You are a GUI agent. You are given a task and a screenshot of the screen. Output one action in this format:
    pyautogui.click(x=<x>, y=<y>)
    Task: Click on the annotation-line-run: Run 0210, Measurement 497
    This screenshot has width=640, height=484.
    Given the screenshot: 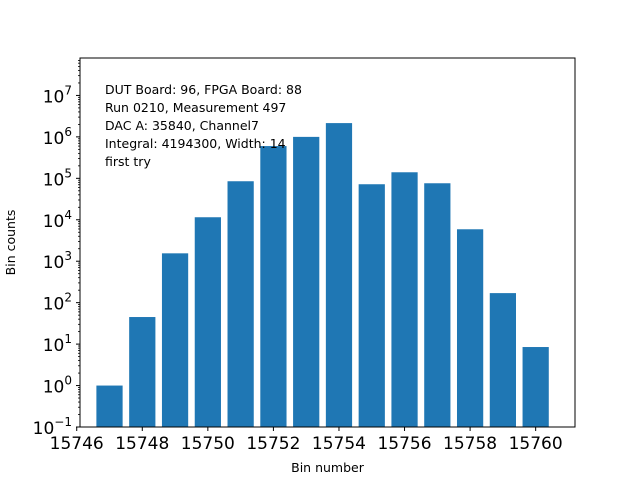 What is the action you would take?
    pyautogui.click(x=196, y=107)
    